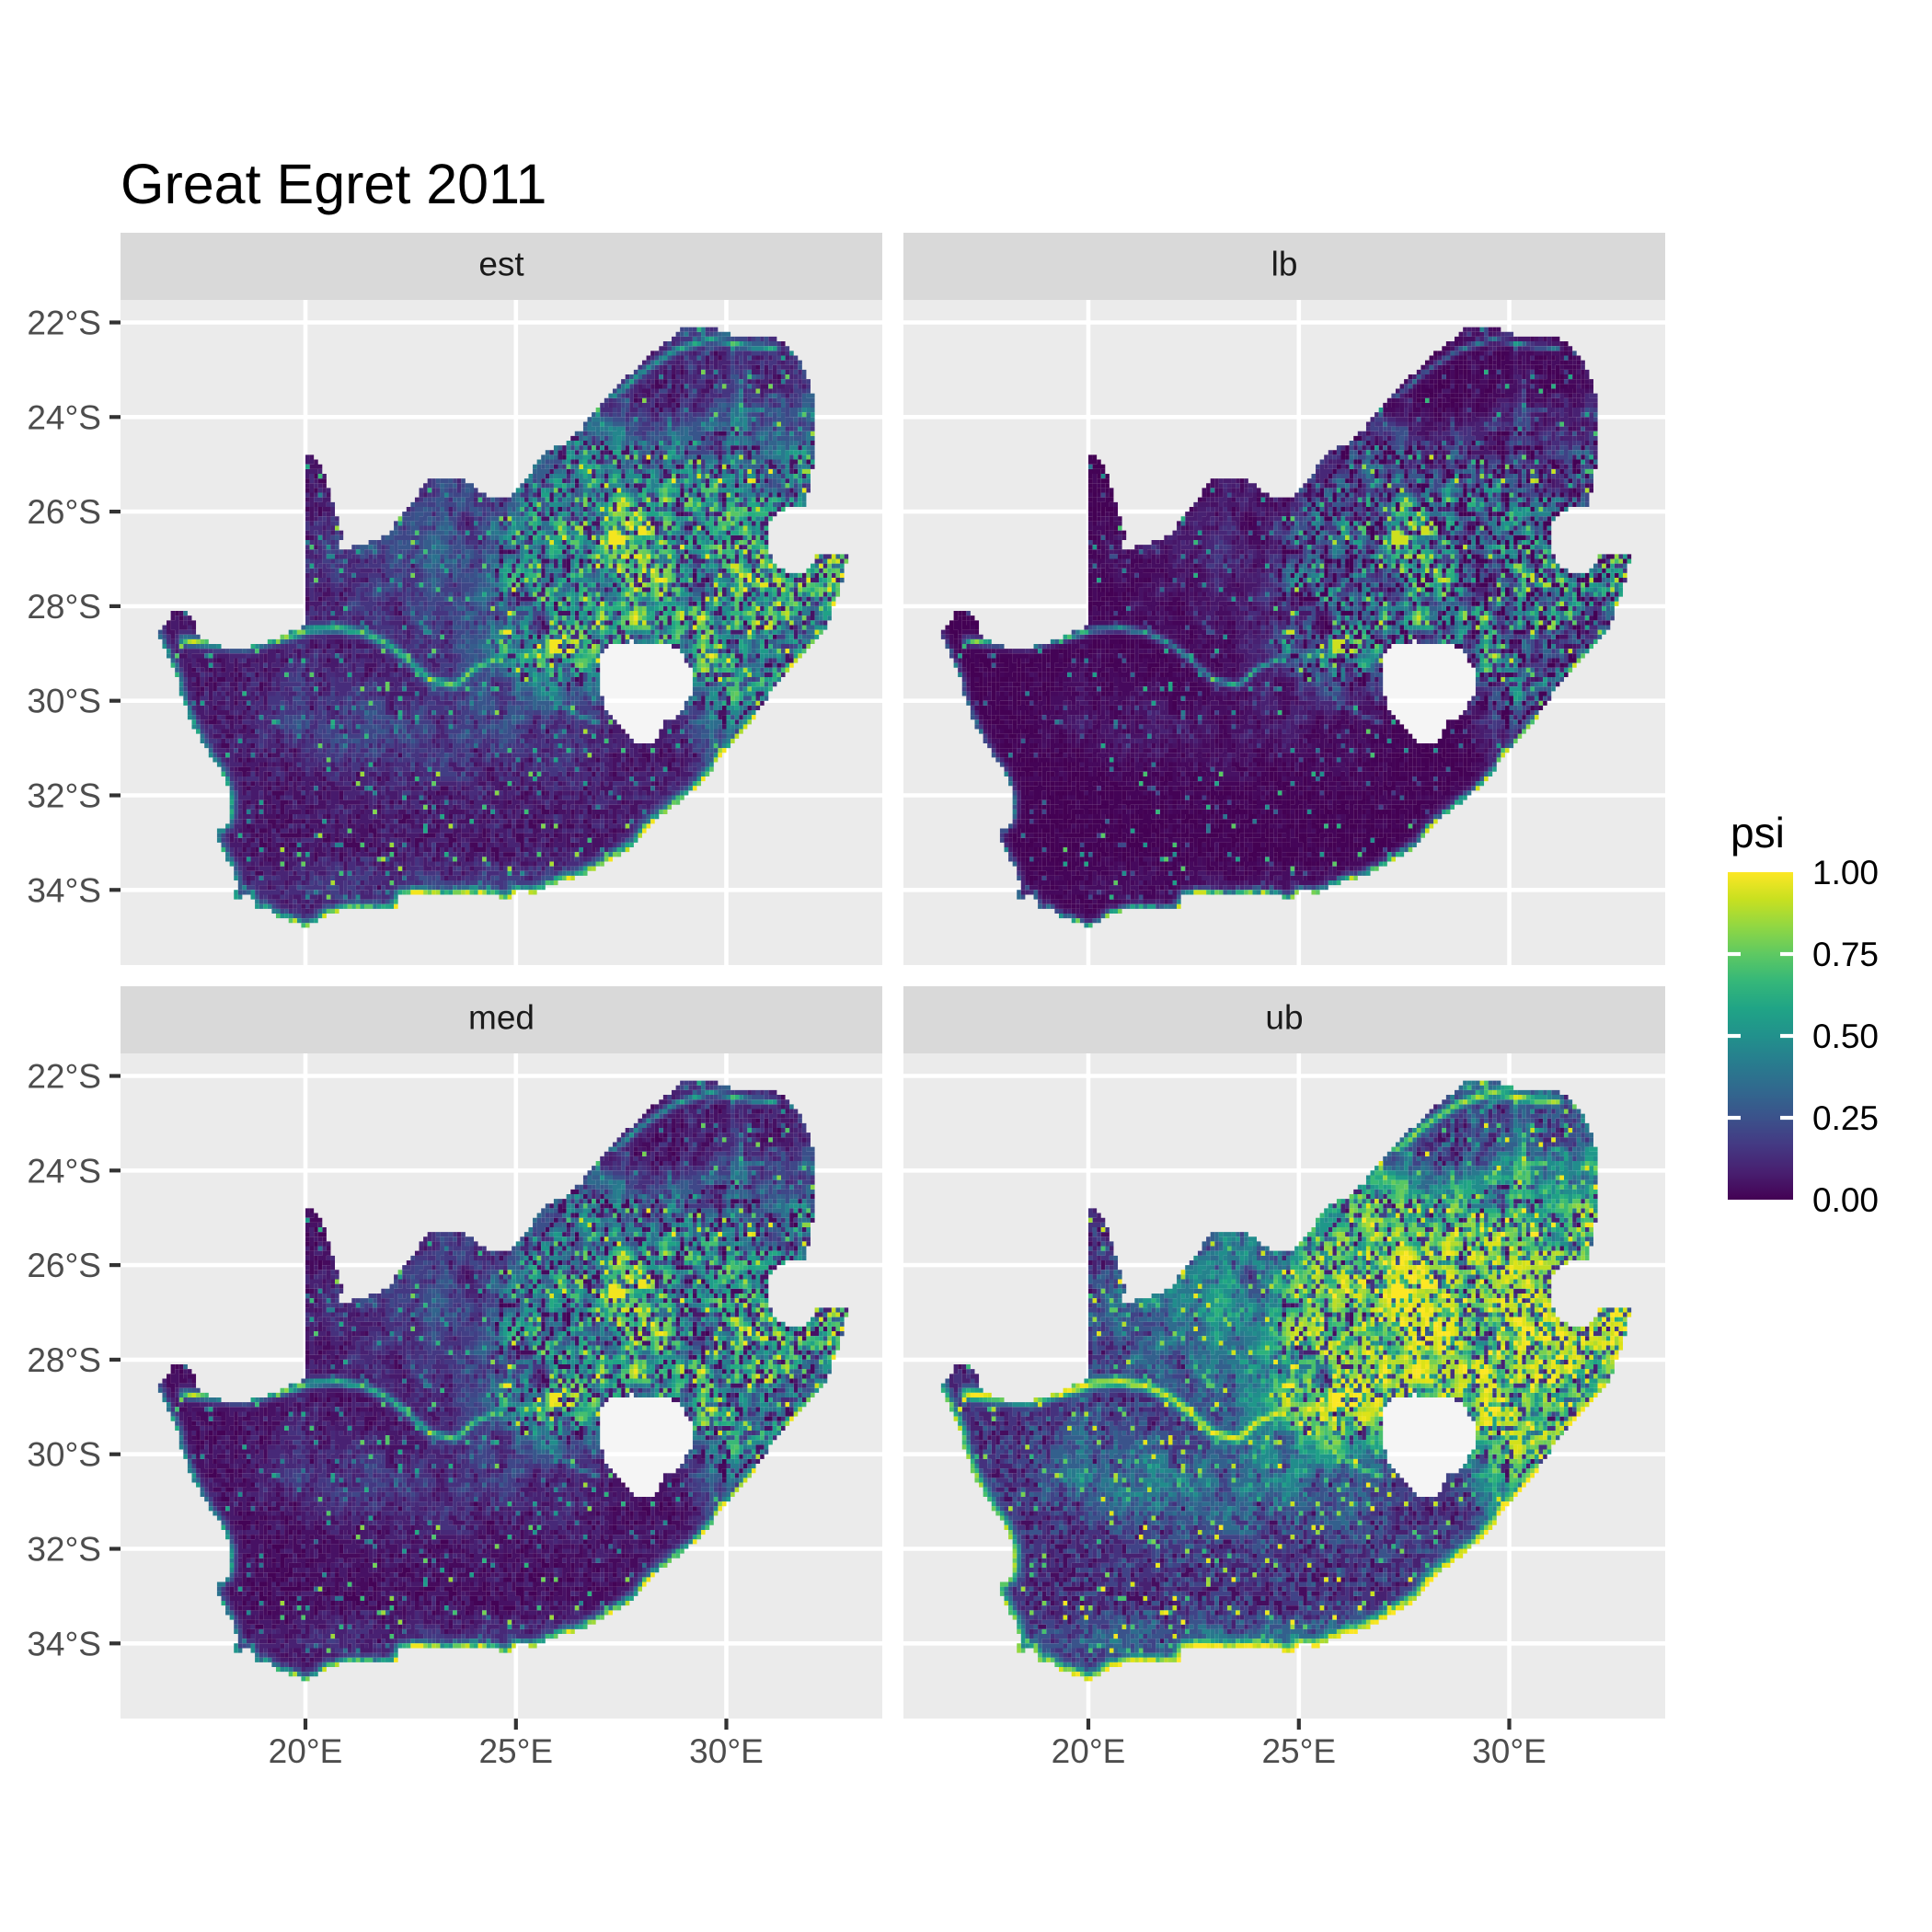 The width and height of the screenshot is (1932, 1932). Describe the element at coordinates (501, 1018) in the screenshot. I see `svg-text: med` at that location.